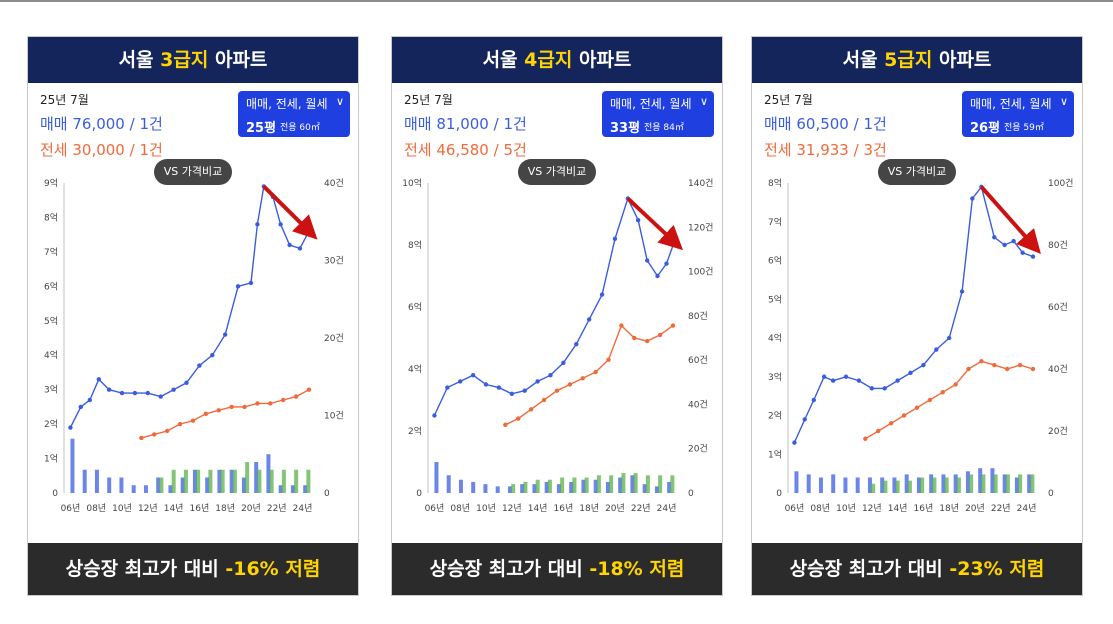 This screenshot has width=1113, height=624. What do you see at coordinates (51, 459) in the screenshot?
I see `y-left-tick-label: 1억` at bounding box center [51, 459].